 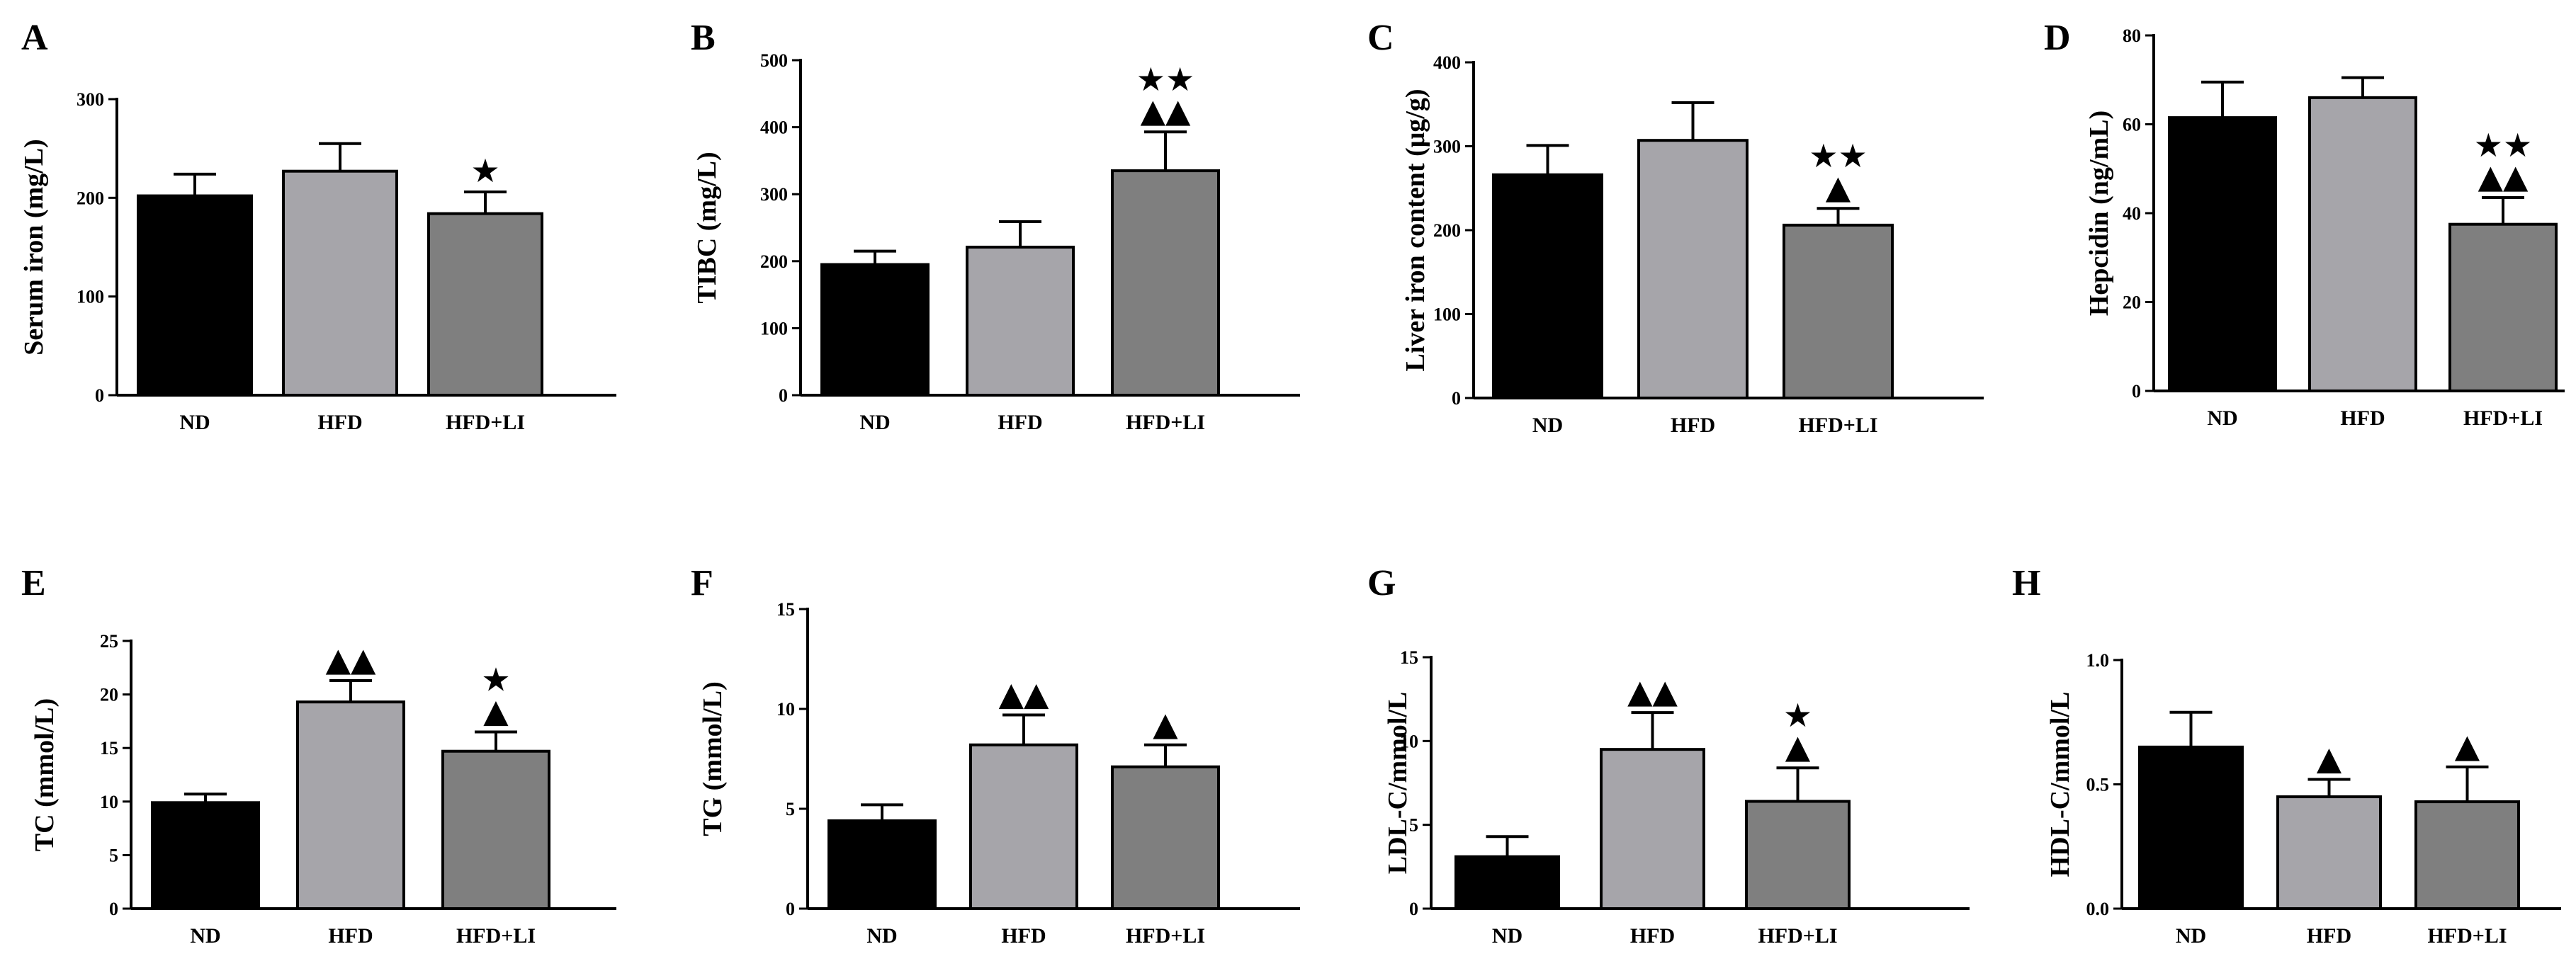 What do you see at coordinates (90, 198) in the screenshot?
I see `y-tick-label-a: 200` at bounding box center [90, 198].